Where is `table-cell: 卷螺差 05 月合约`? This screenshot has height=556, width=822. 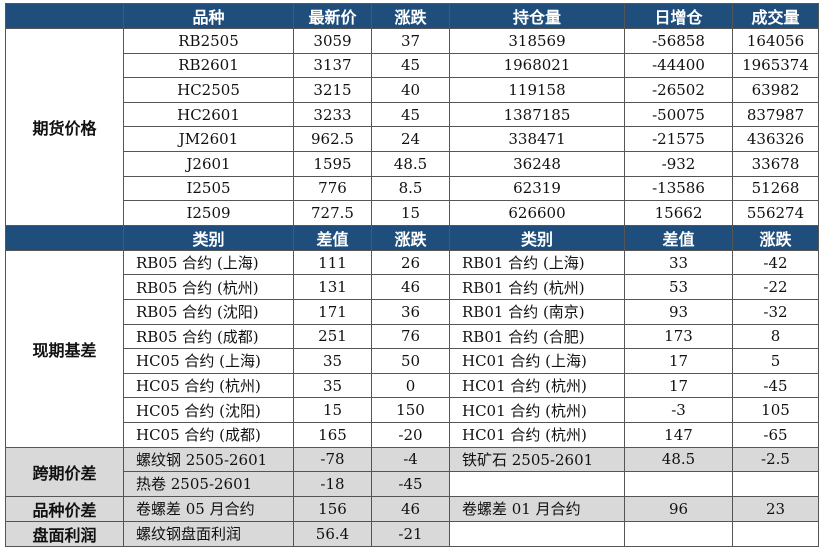 table-cell: 卷螺差 05 月合约 is located at coordinates (208, 508).